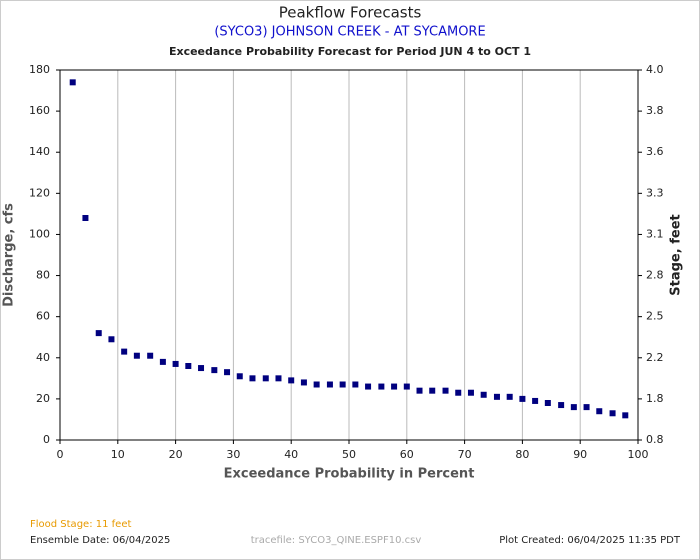  Describe the element at coordinates (590, 540) in the screenshot. I see `plot-created: Plot Created: 06/04/2025 11:35 PDT` at that location.